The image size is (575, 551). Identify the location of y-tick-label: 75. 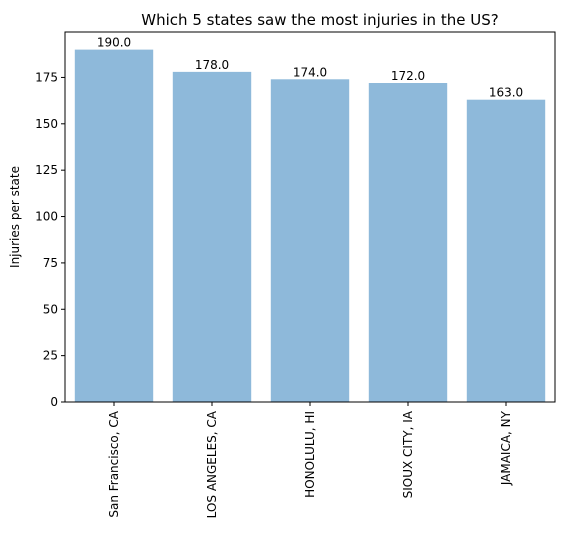
(50, 263).